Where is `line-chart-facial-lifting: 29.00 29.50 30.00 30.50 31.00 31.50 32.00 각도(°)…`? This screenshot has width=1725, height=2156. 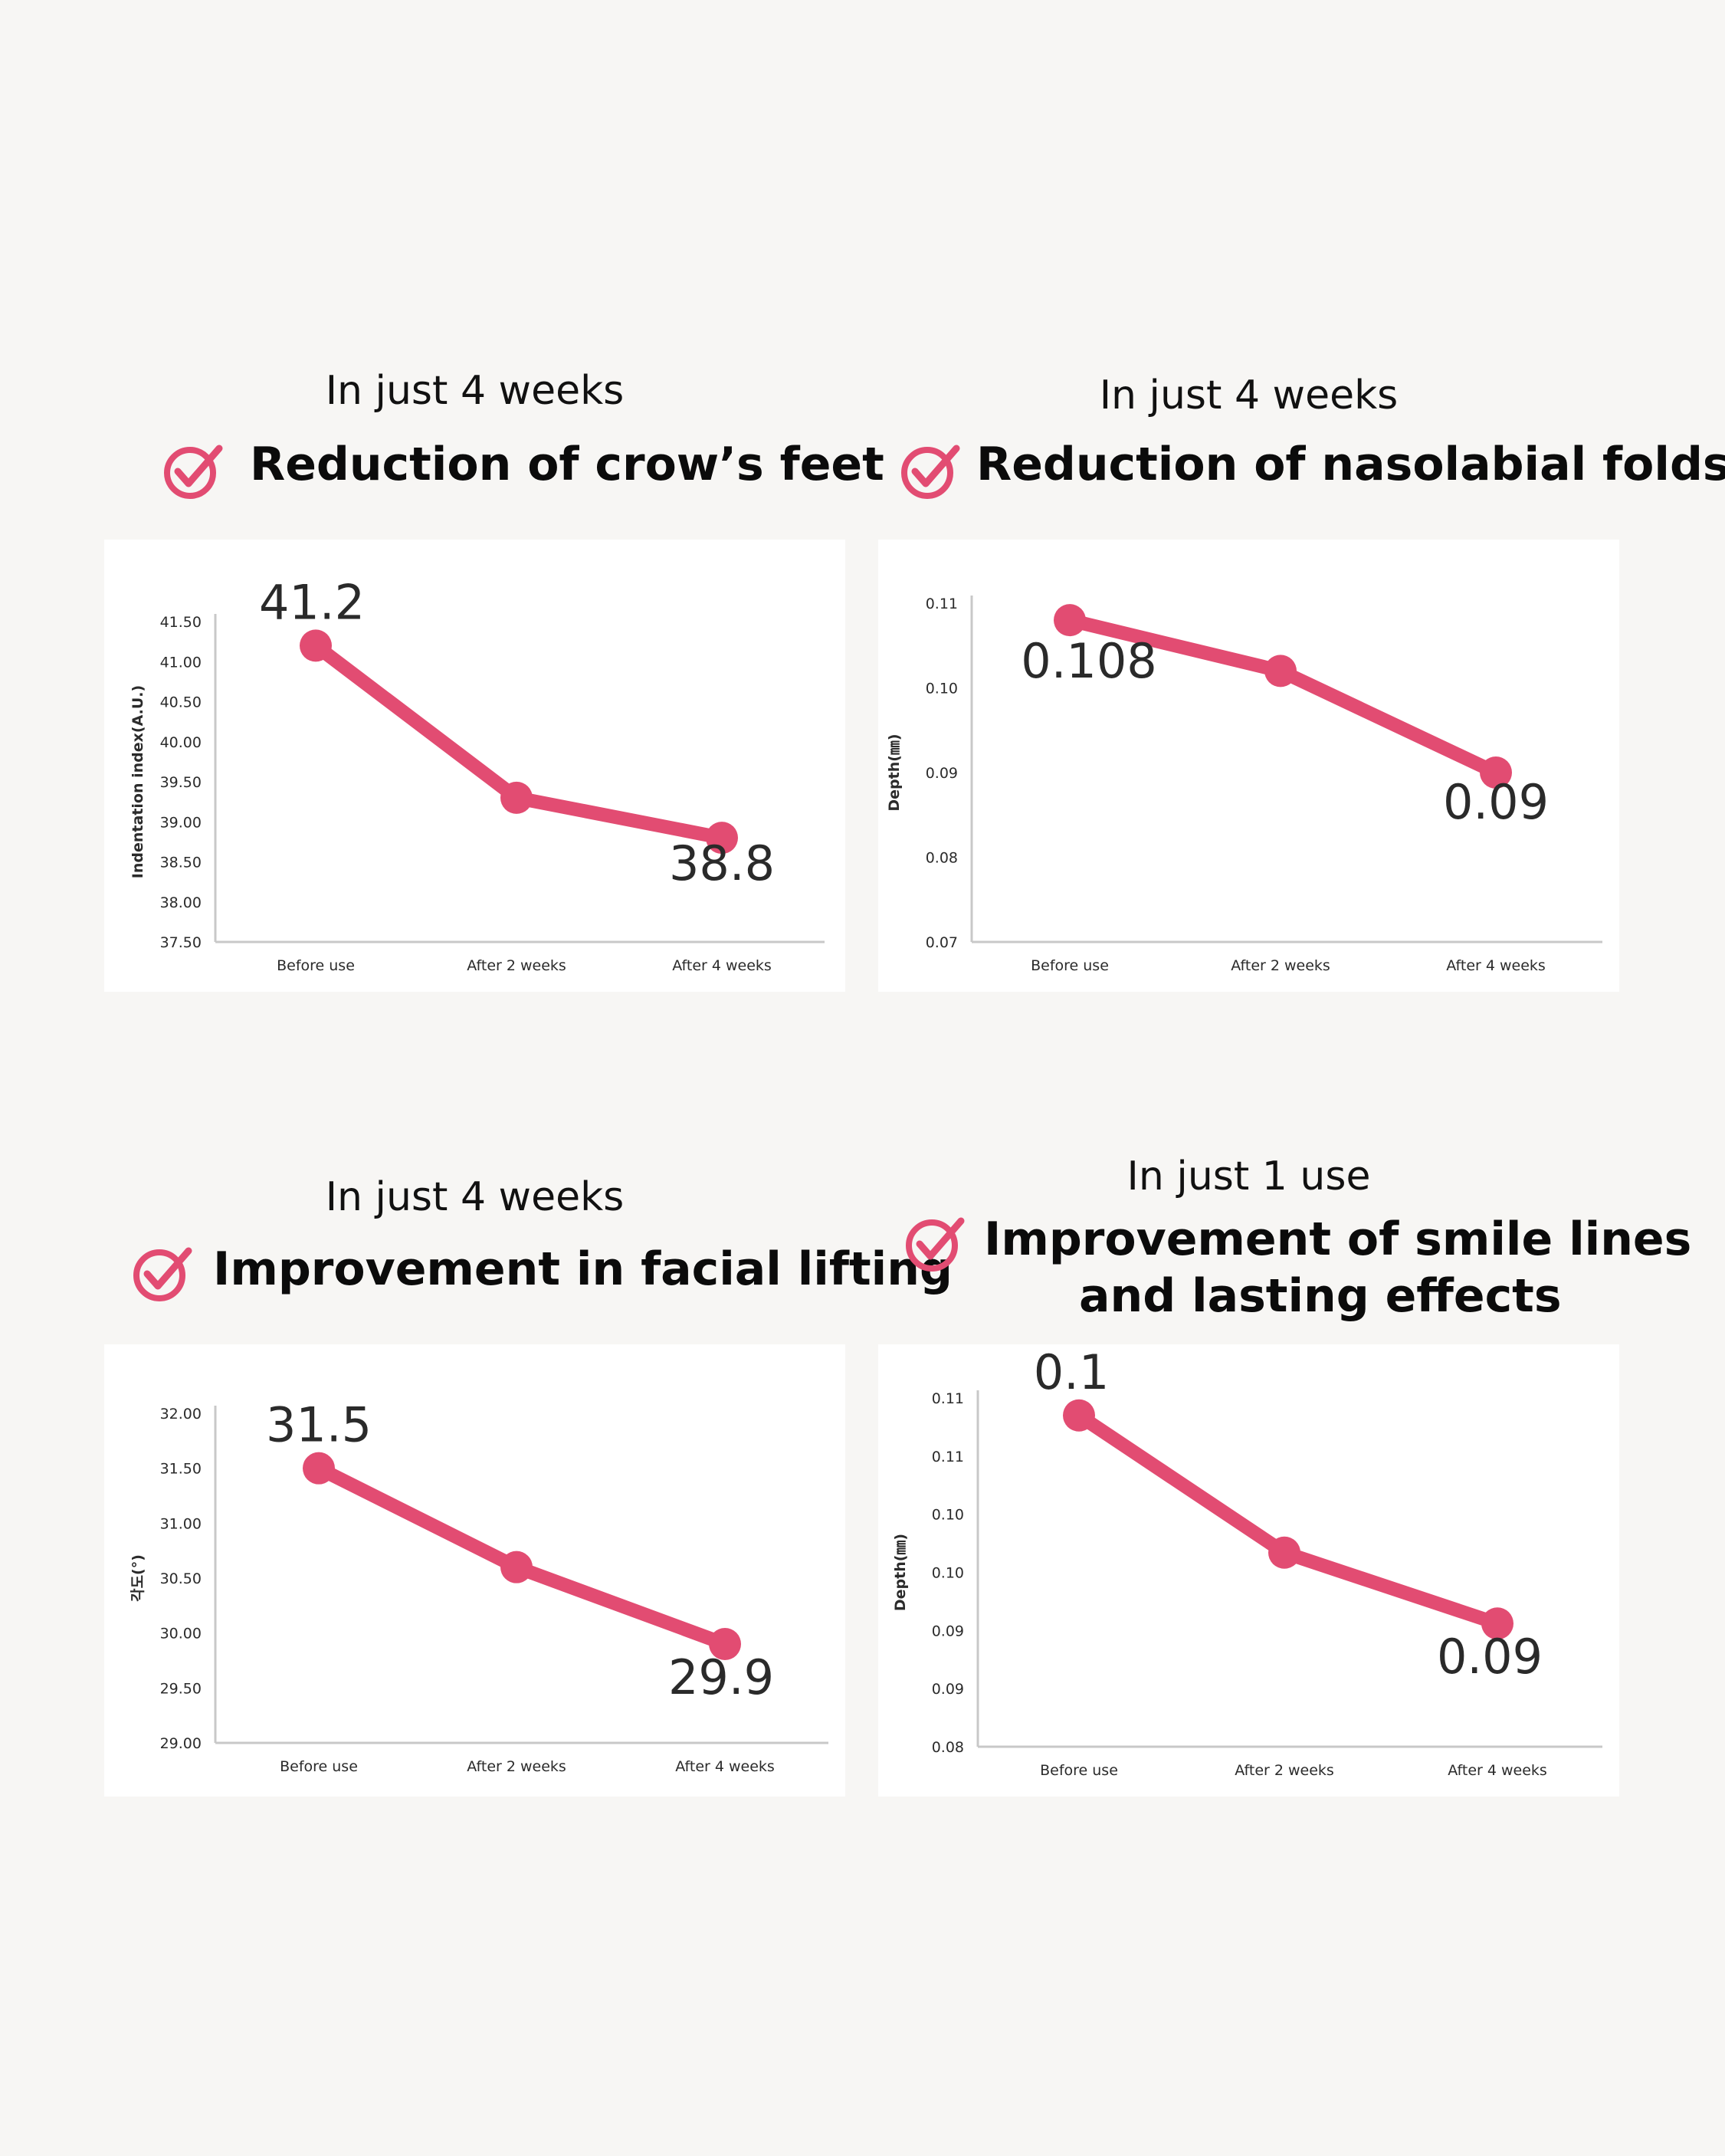
line-chart-facial-lifting: 29.00 29.50 30.00 30.50 31.00 31.50 32.00 각도(°)… is located at coordinates (479, 1586).